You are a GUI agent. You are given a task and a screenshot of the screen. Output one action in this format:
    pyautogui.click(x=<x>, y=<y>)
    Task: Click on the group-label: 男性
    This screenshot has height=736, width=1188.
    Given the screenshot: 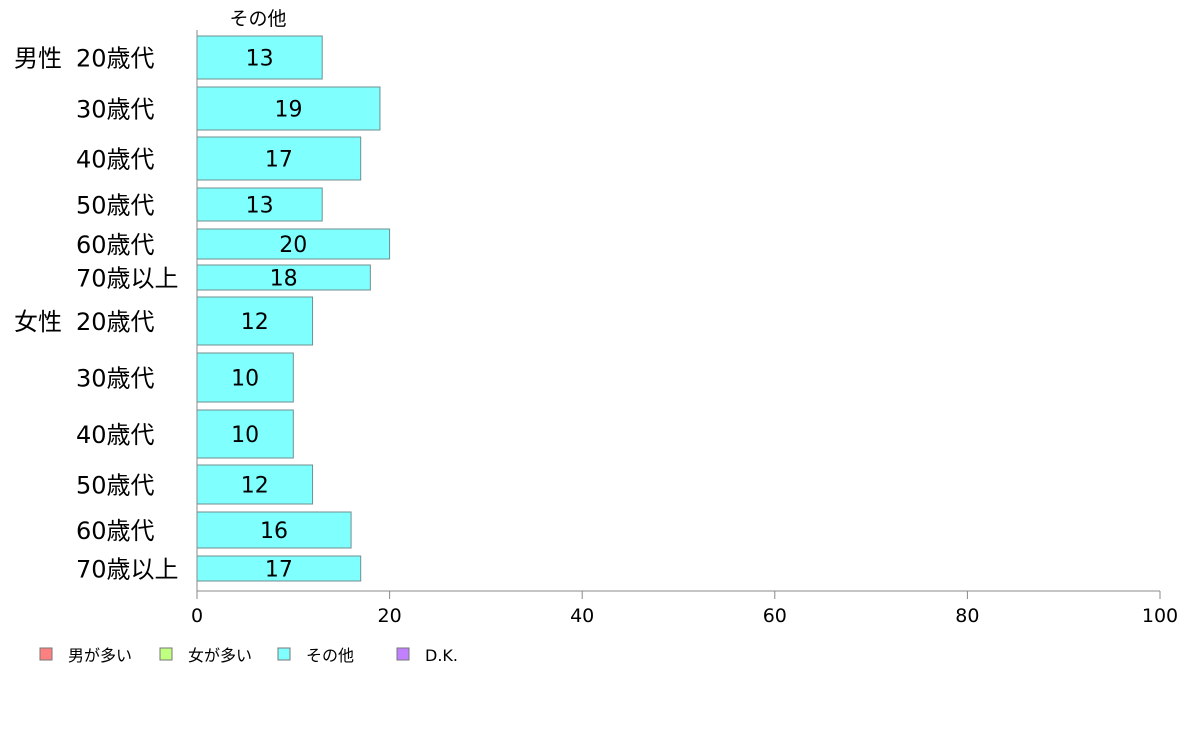 What is the action you would take?
    pyautogui.click(x=38, y=59)
    